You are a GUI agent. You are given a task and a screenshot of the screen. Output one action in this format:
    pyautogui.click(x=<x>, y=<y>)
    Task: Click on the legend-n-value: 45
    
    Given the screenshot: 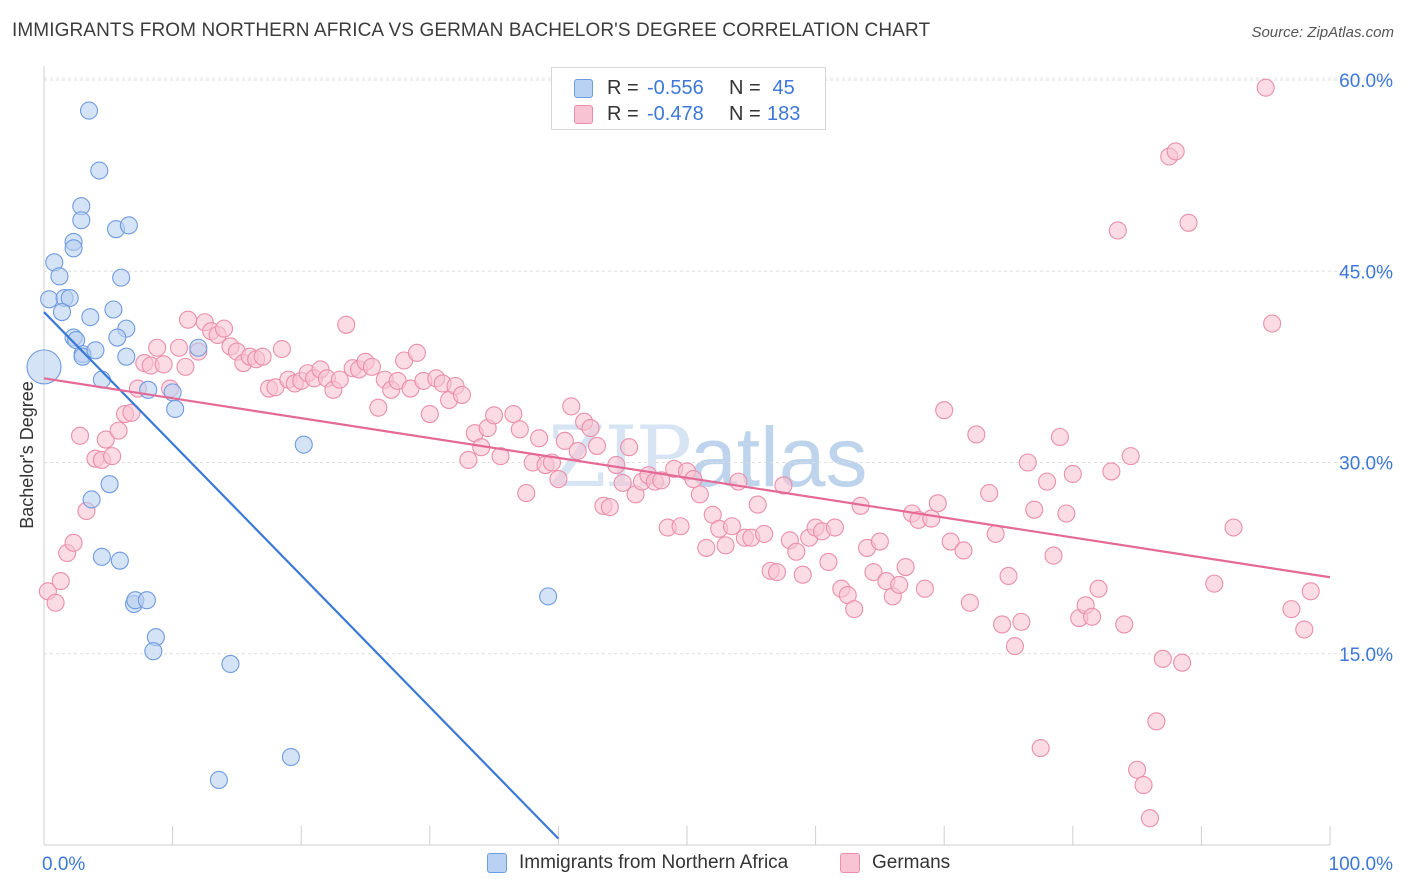 What is the action you would take?
    pyautogui.click(x=781, y=87)
    